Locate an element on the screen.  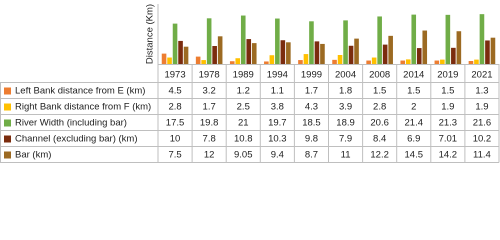
legend-label: Right Bank distance from F (km) is located at coordinates (83, 107).